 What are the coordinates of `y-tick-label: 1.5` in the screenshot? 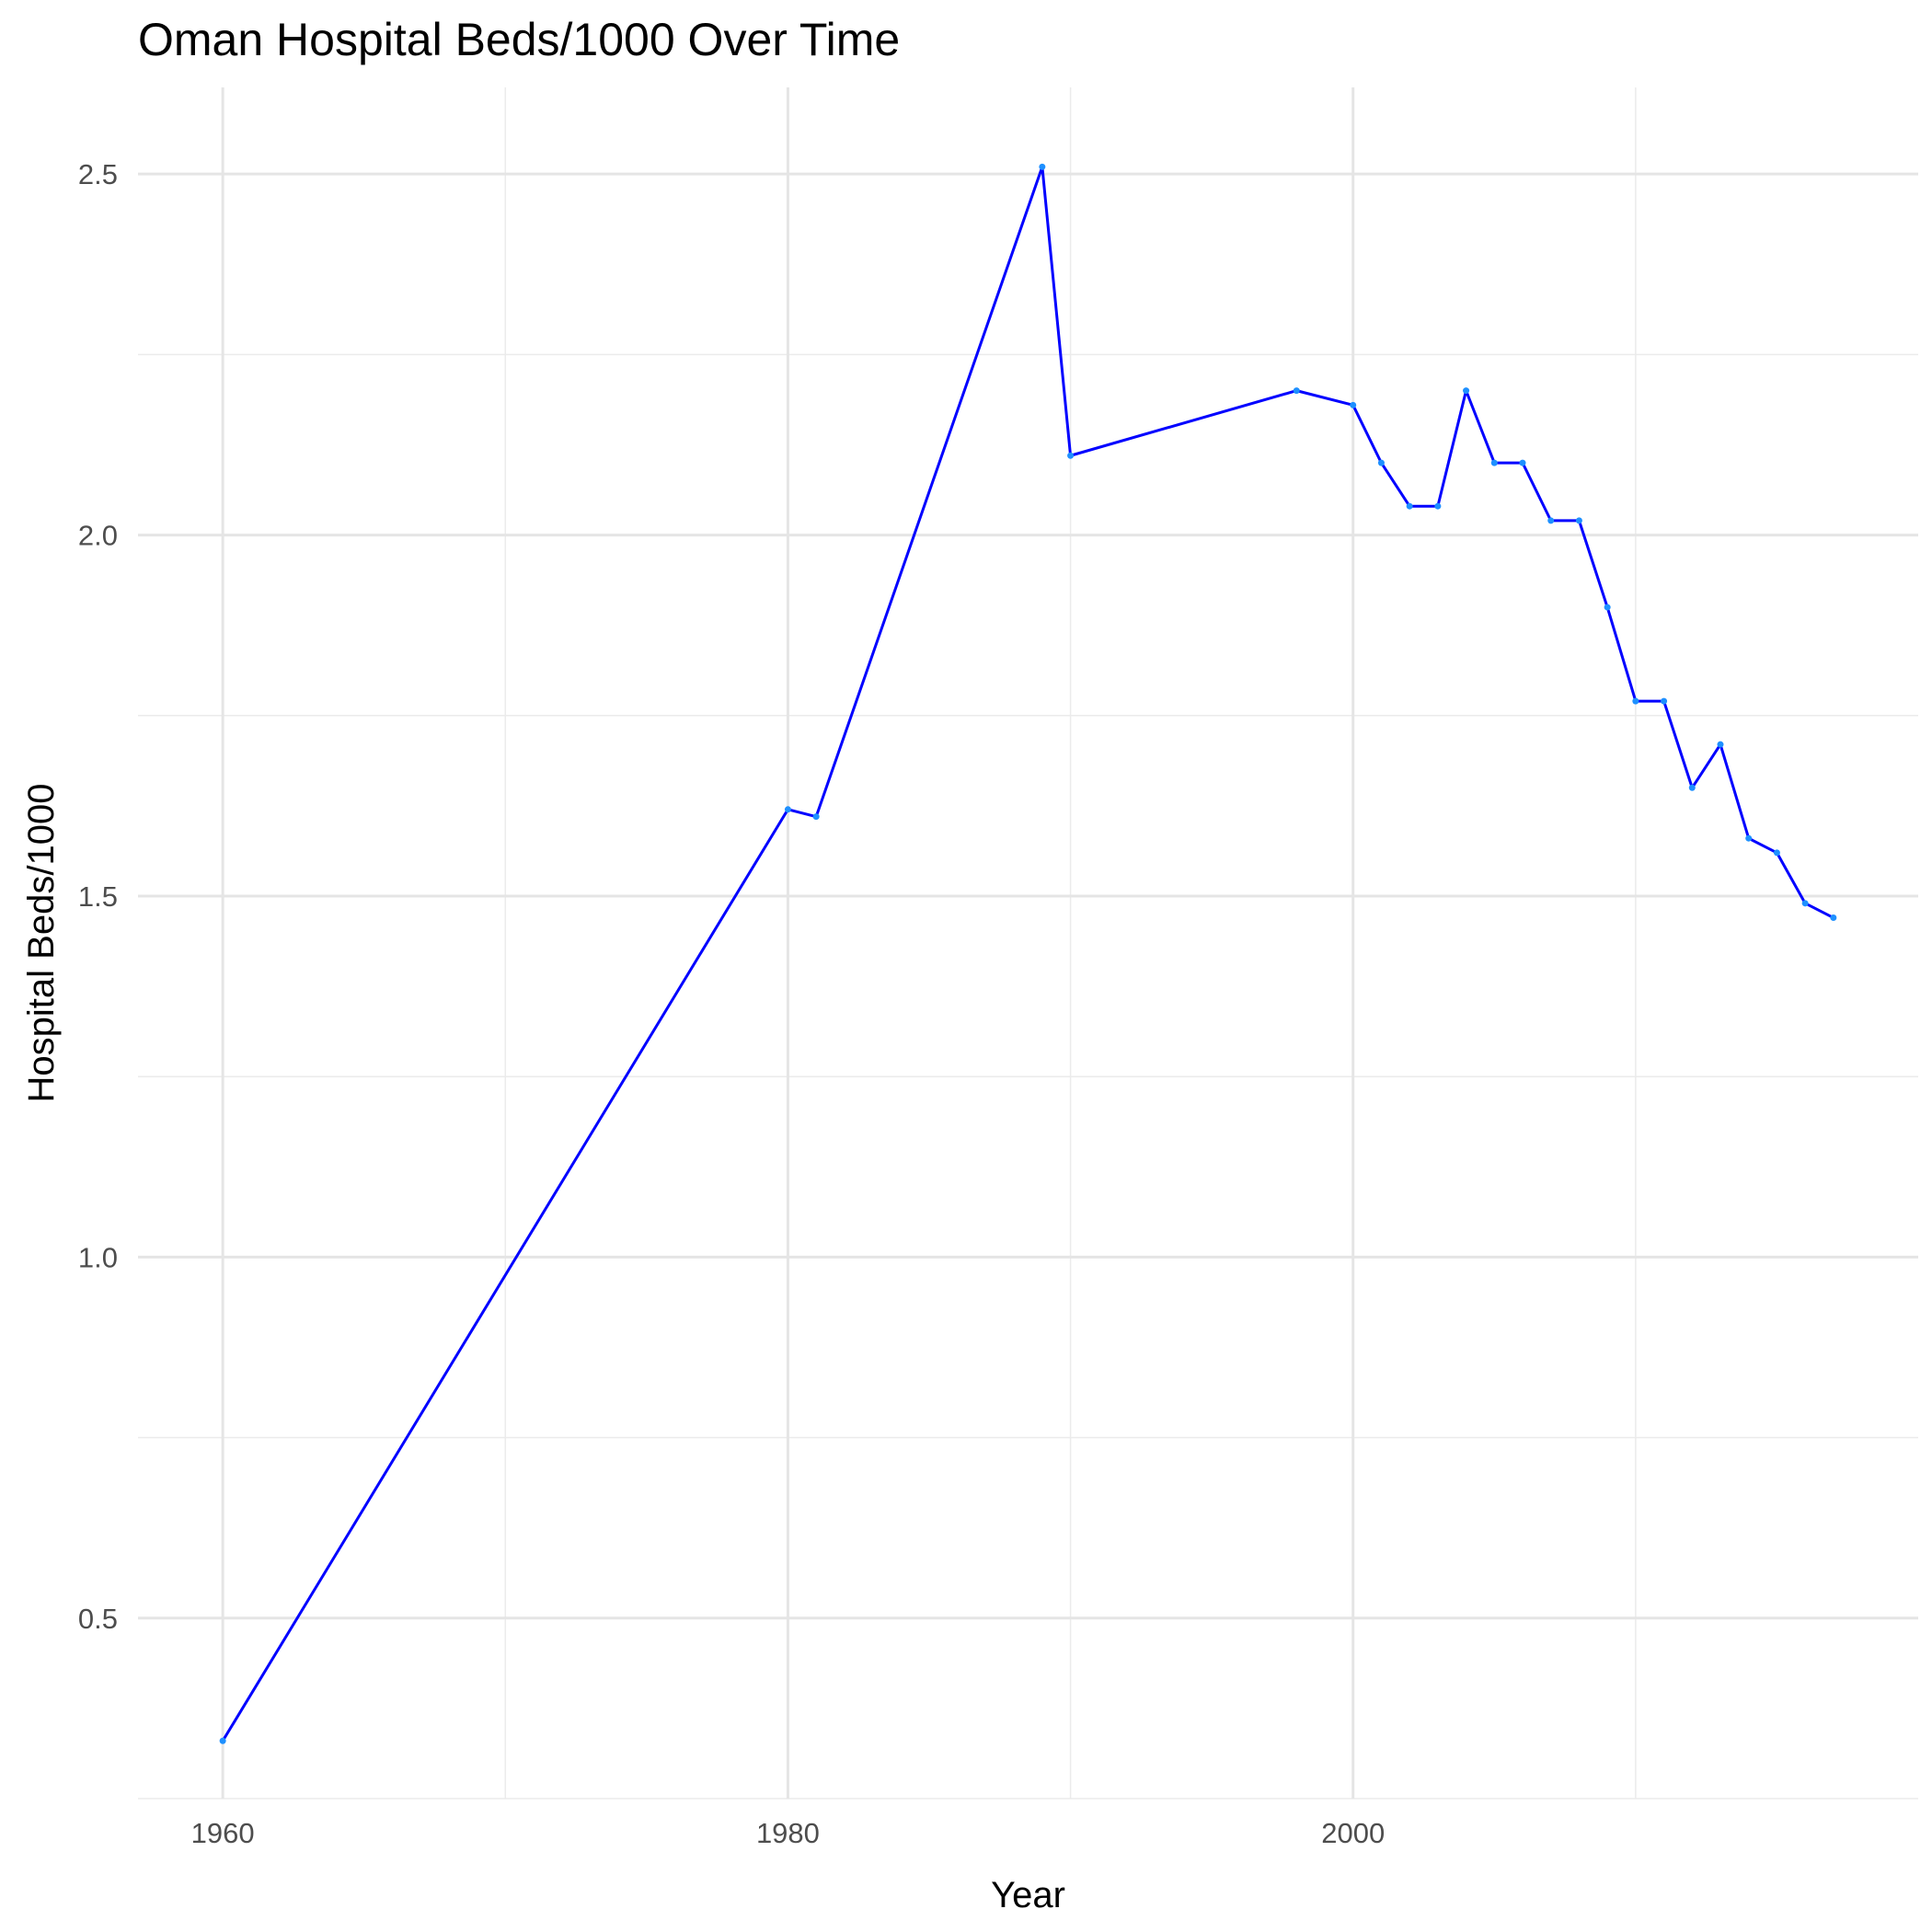 It's located at (98, 896).